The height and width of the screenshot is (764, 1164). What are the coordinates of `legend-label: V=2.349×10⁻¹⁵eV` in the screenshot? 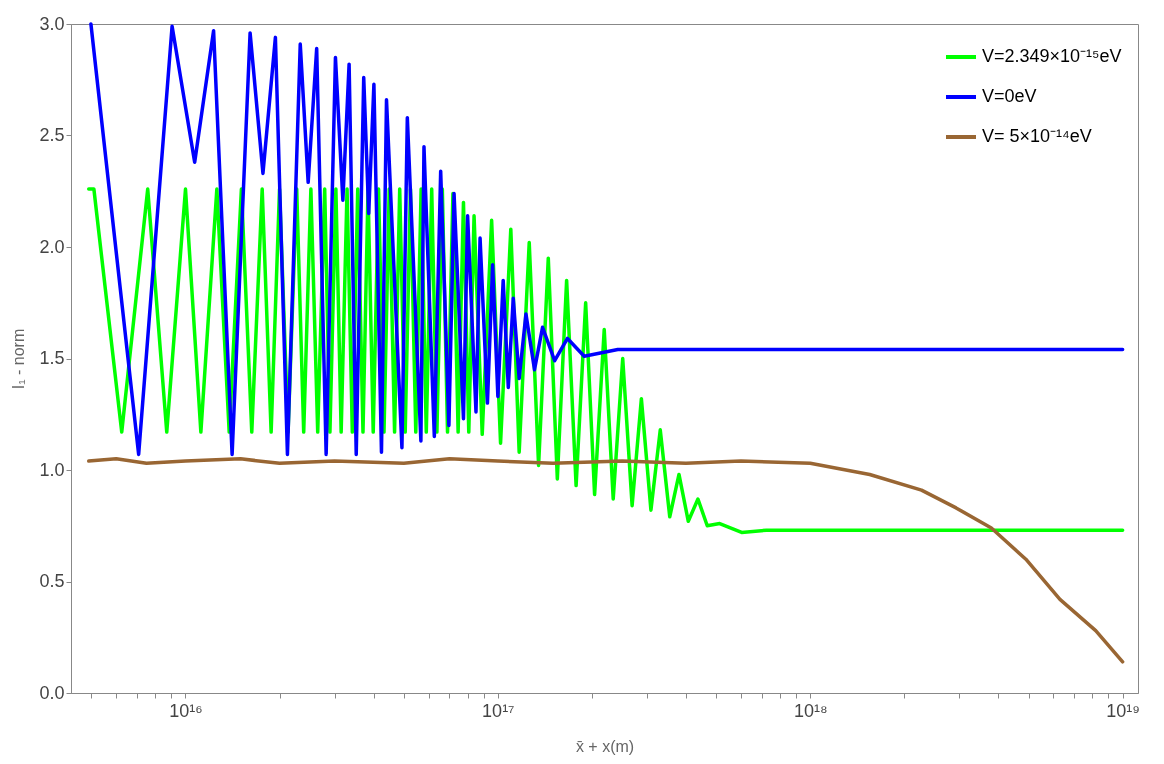 It's located at (1052, 56).